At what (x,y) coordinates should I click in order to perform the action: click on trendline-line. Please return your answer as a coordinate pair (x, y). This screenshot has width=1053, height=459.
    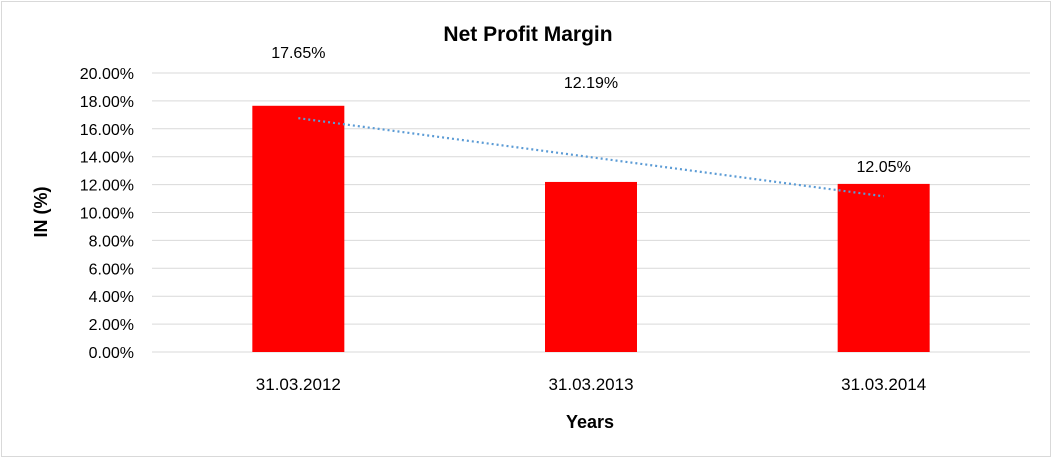
    Looking at the image, I should click on (591, 157).